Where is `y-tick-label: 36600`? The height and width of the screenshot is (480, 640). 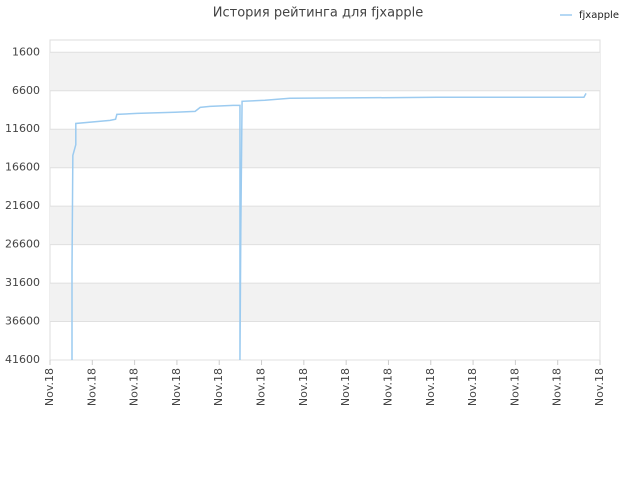 y-tick-label: 36600 is located at coordinates (22, 321).